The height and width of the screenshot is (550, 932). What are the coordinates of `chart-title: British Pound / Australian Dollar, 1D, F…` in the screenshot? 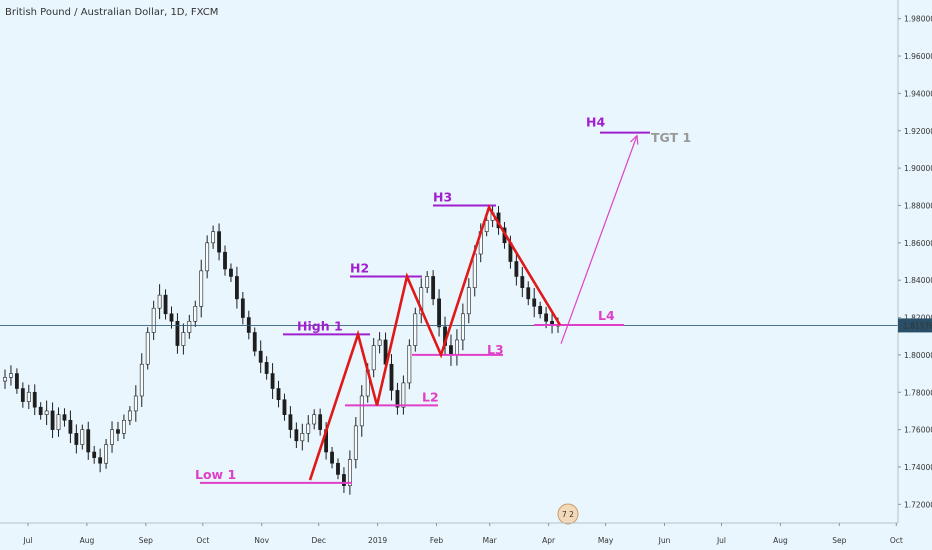 It's located at (111, 12).